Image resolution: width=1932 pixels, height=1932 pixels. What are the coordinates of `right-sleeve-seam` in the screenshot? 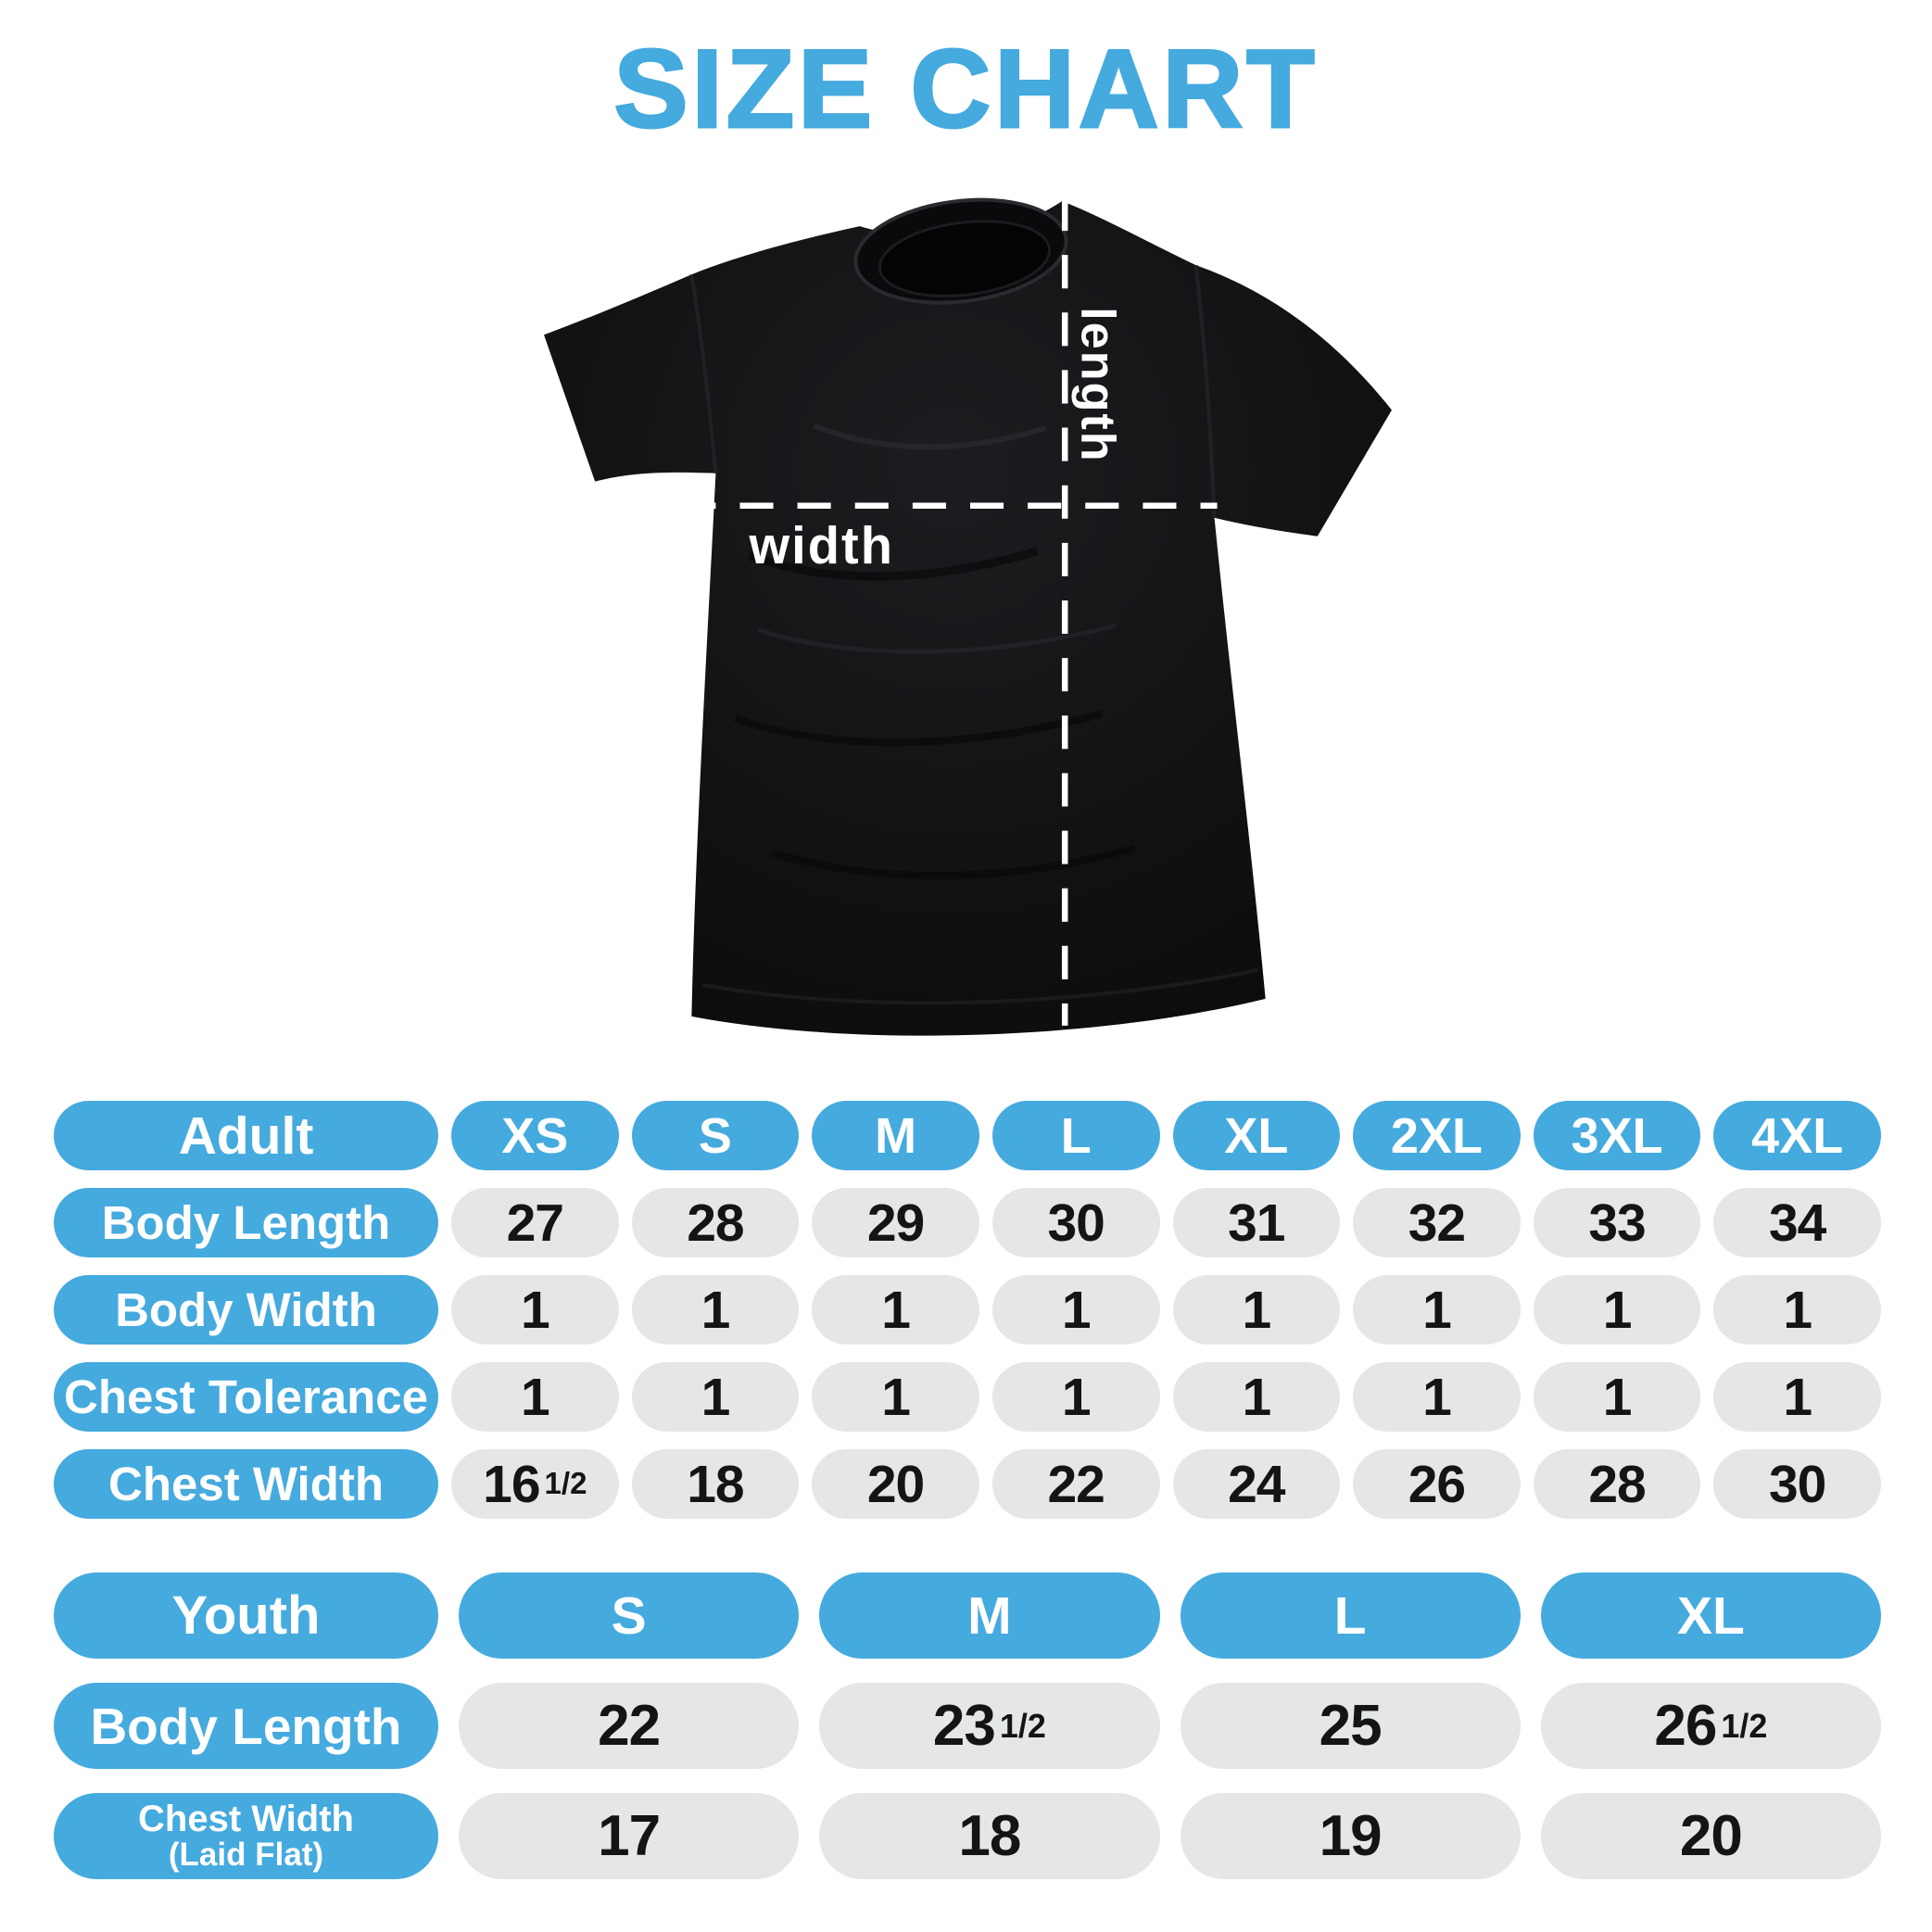 It's located at (1205, 391).